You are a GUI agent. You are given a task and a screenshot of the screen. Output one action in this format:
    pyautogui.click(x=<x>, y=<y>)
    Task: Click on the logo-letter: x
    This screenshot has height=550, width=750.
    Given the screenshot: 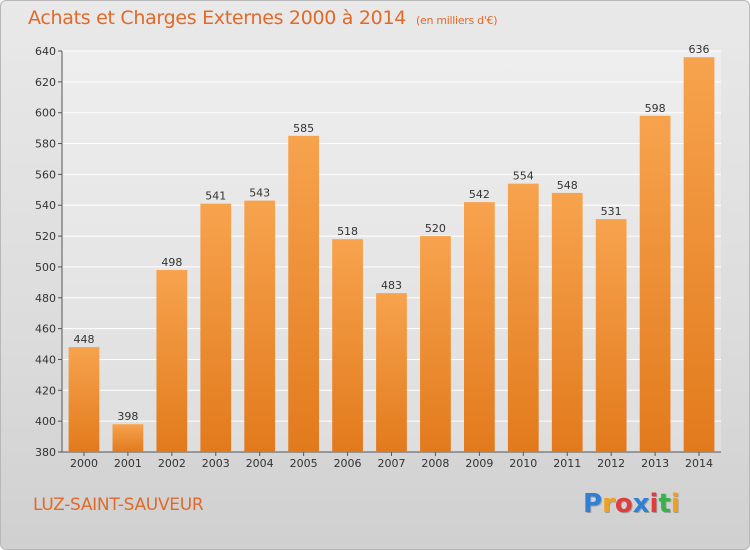 What is the action you would take?
    pyautogui.click(x=641, y=504)
    